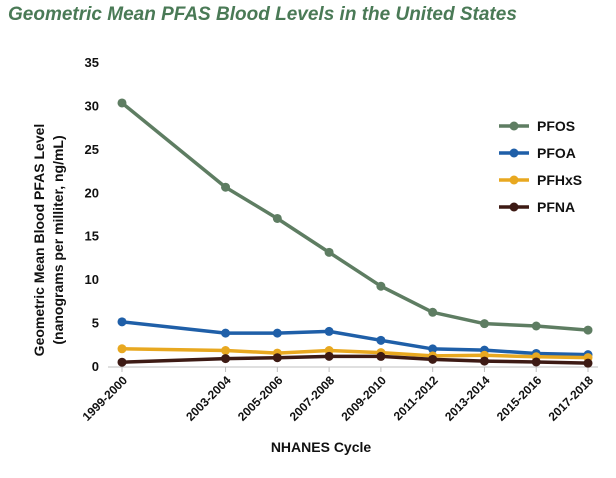  Describe the element at coordinates (556, 126) in the screenshot. I see `legend-label: PFOS` at that location.